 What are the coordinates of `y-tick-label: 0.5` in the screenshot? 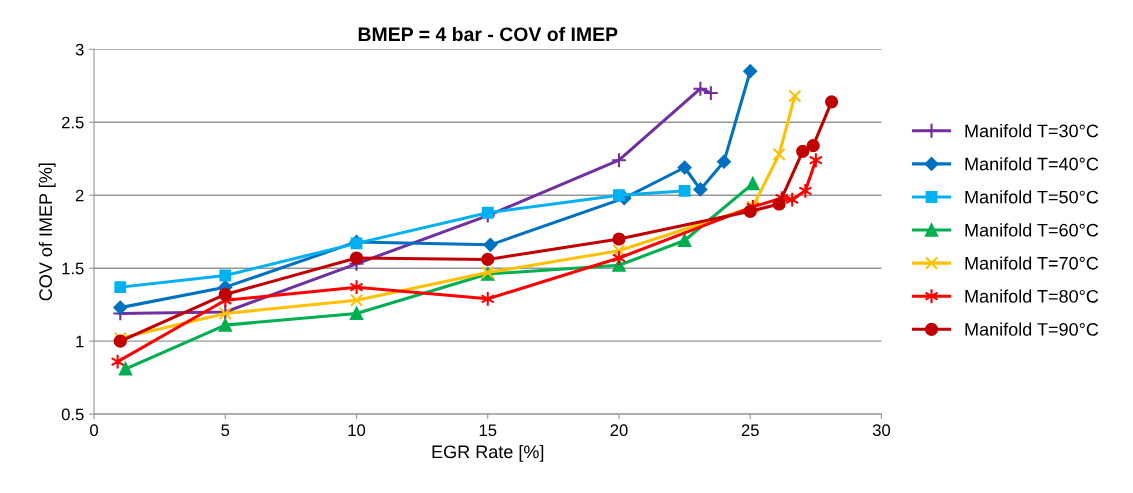 It's located at (72, 414).